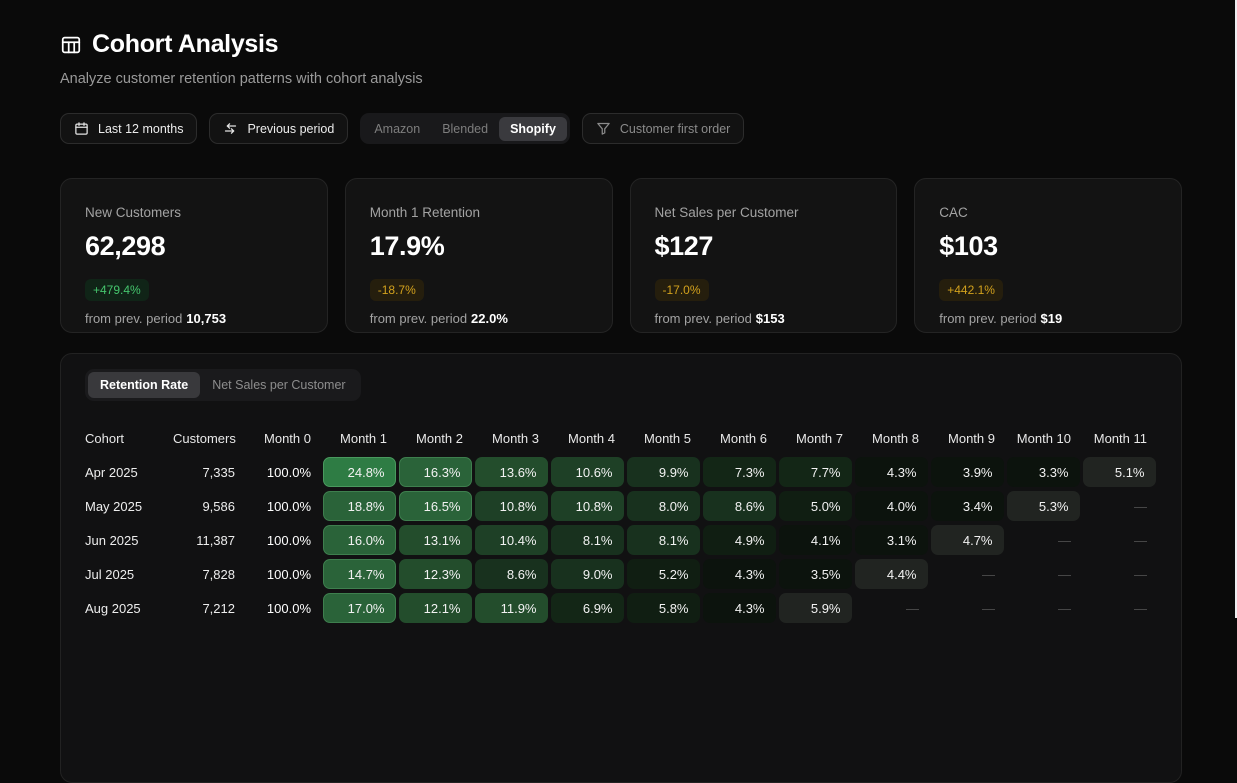  Describe the element at coordinates (144, 385) in the screenshot. I see `tab-retention-rate: Retention Rate` at that location.